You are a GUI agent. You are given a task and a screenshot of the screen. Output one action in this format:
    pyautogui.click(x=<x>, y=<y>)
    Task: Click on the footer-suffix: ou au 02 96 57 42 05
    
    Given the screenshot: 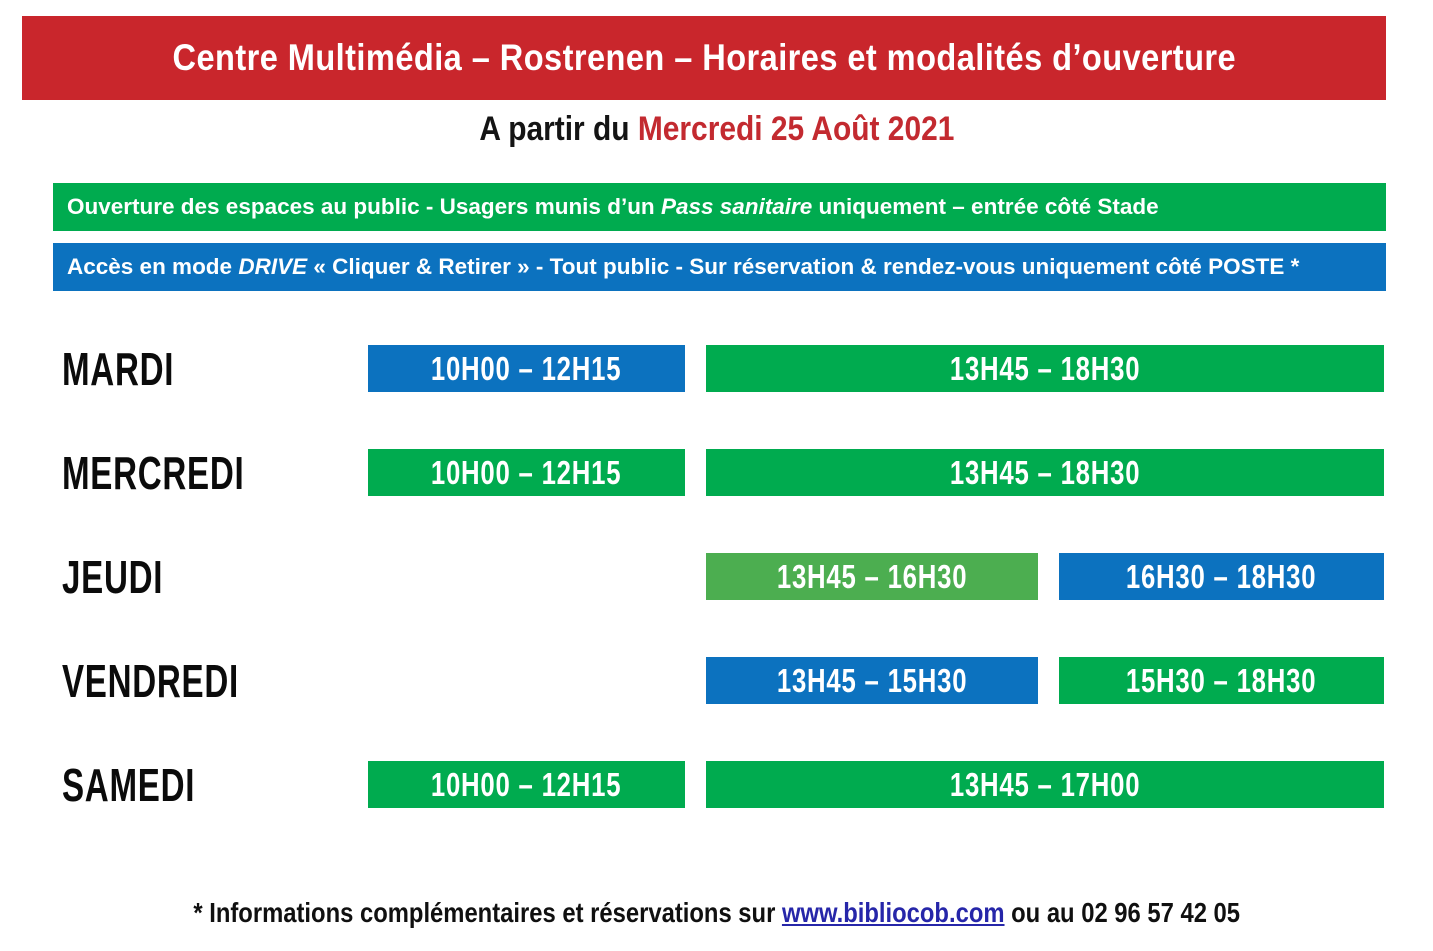 What is the action you would take?
    pyautogui.click(x=1122, y=912)
    